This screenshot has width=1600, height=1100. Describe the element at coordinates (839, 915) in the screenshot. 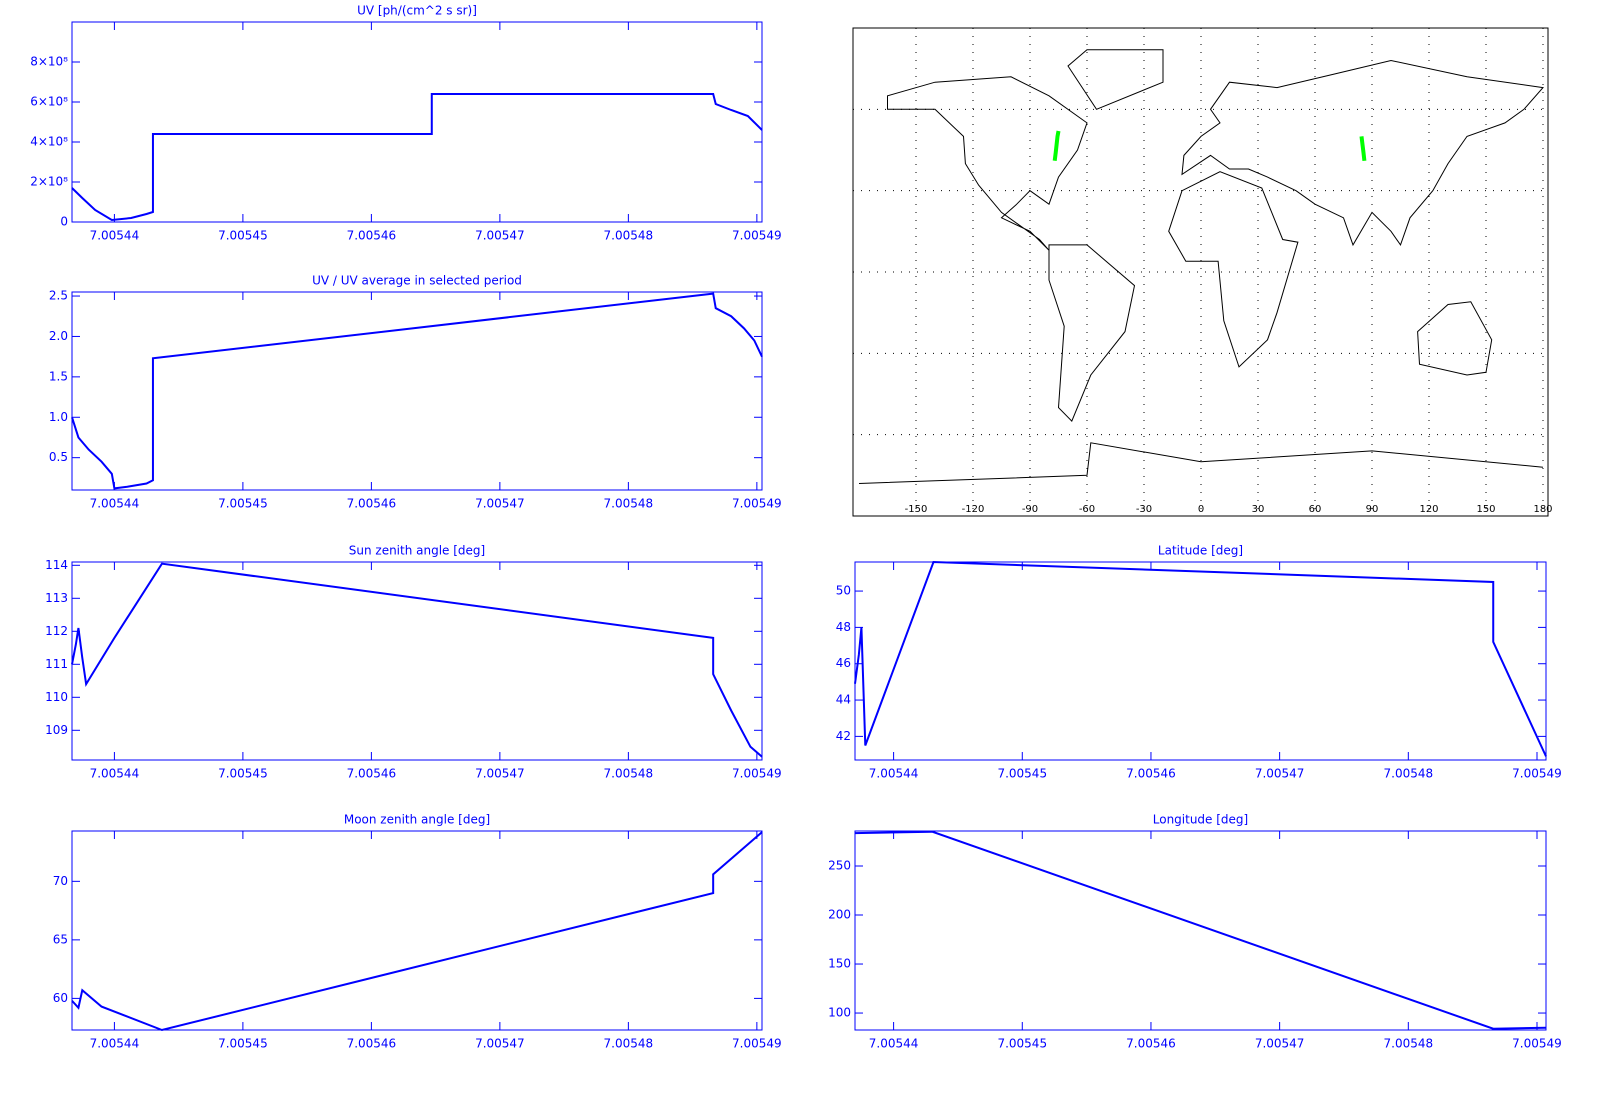

I see `y-tick-label: 200` at that location.